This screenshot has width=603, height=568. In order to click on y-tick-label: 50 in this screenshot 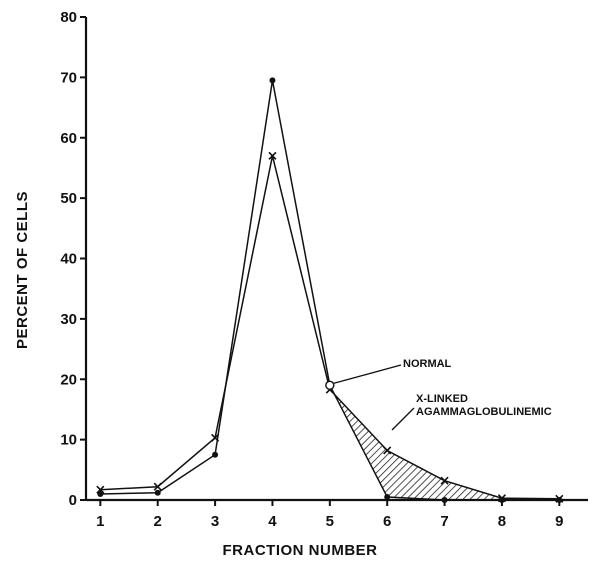, I will do `click(68, 198)`.